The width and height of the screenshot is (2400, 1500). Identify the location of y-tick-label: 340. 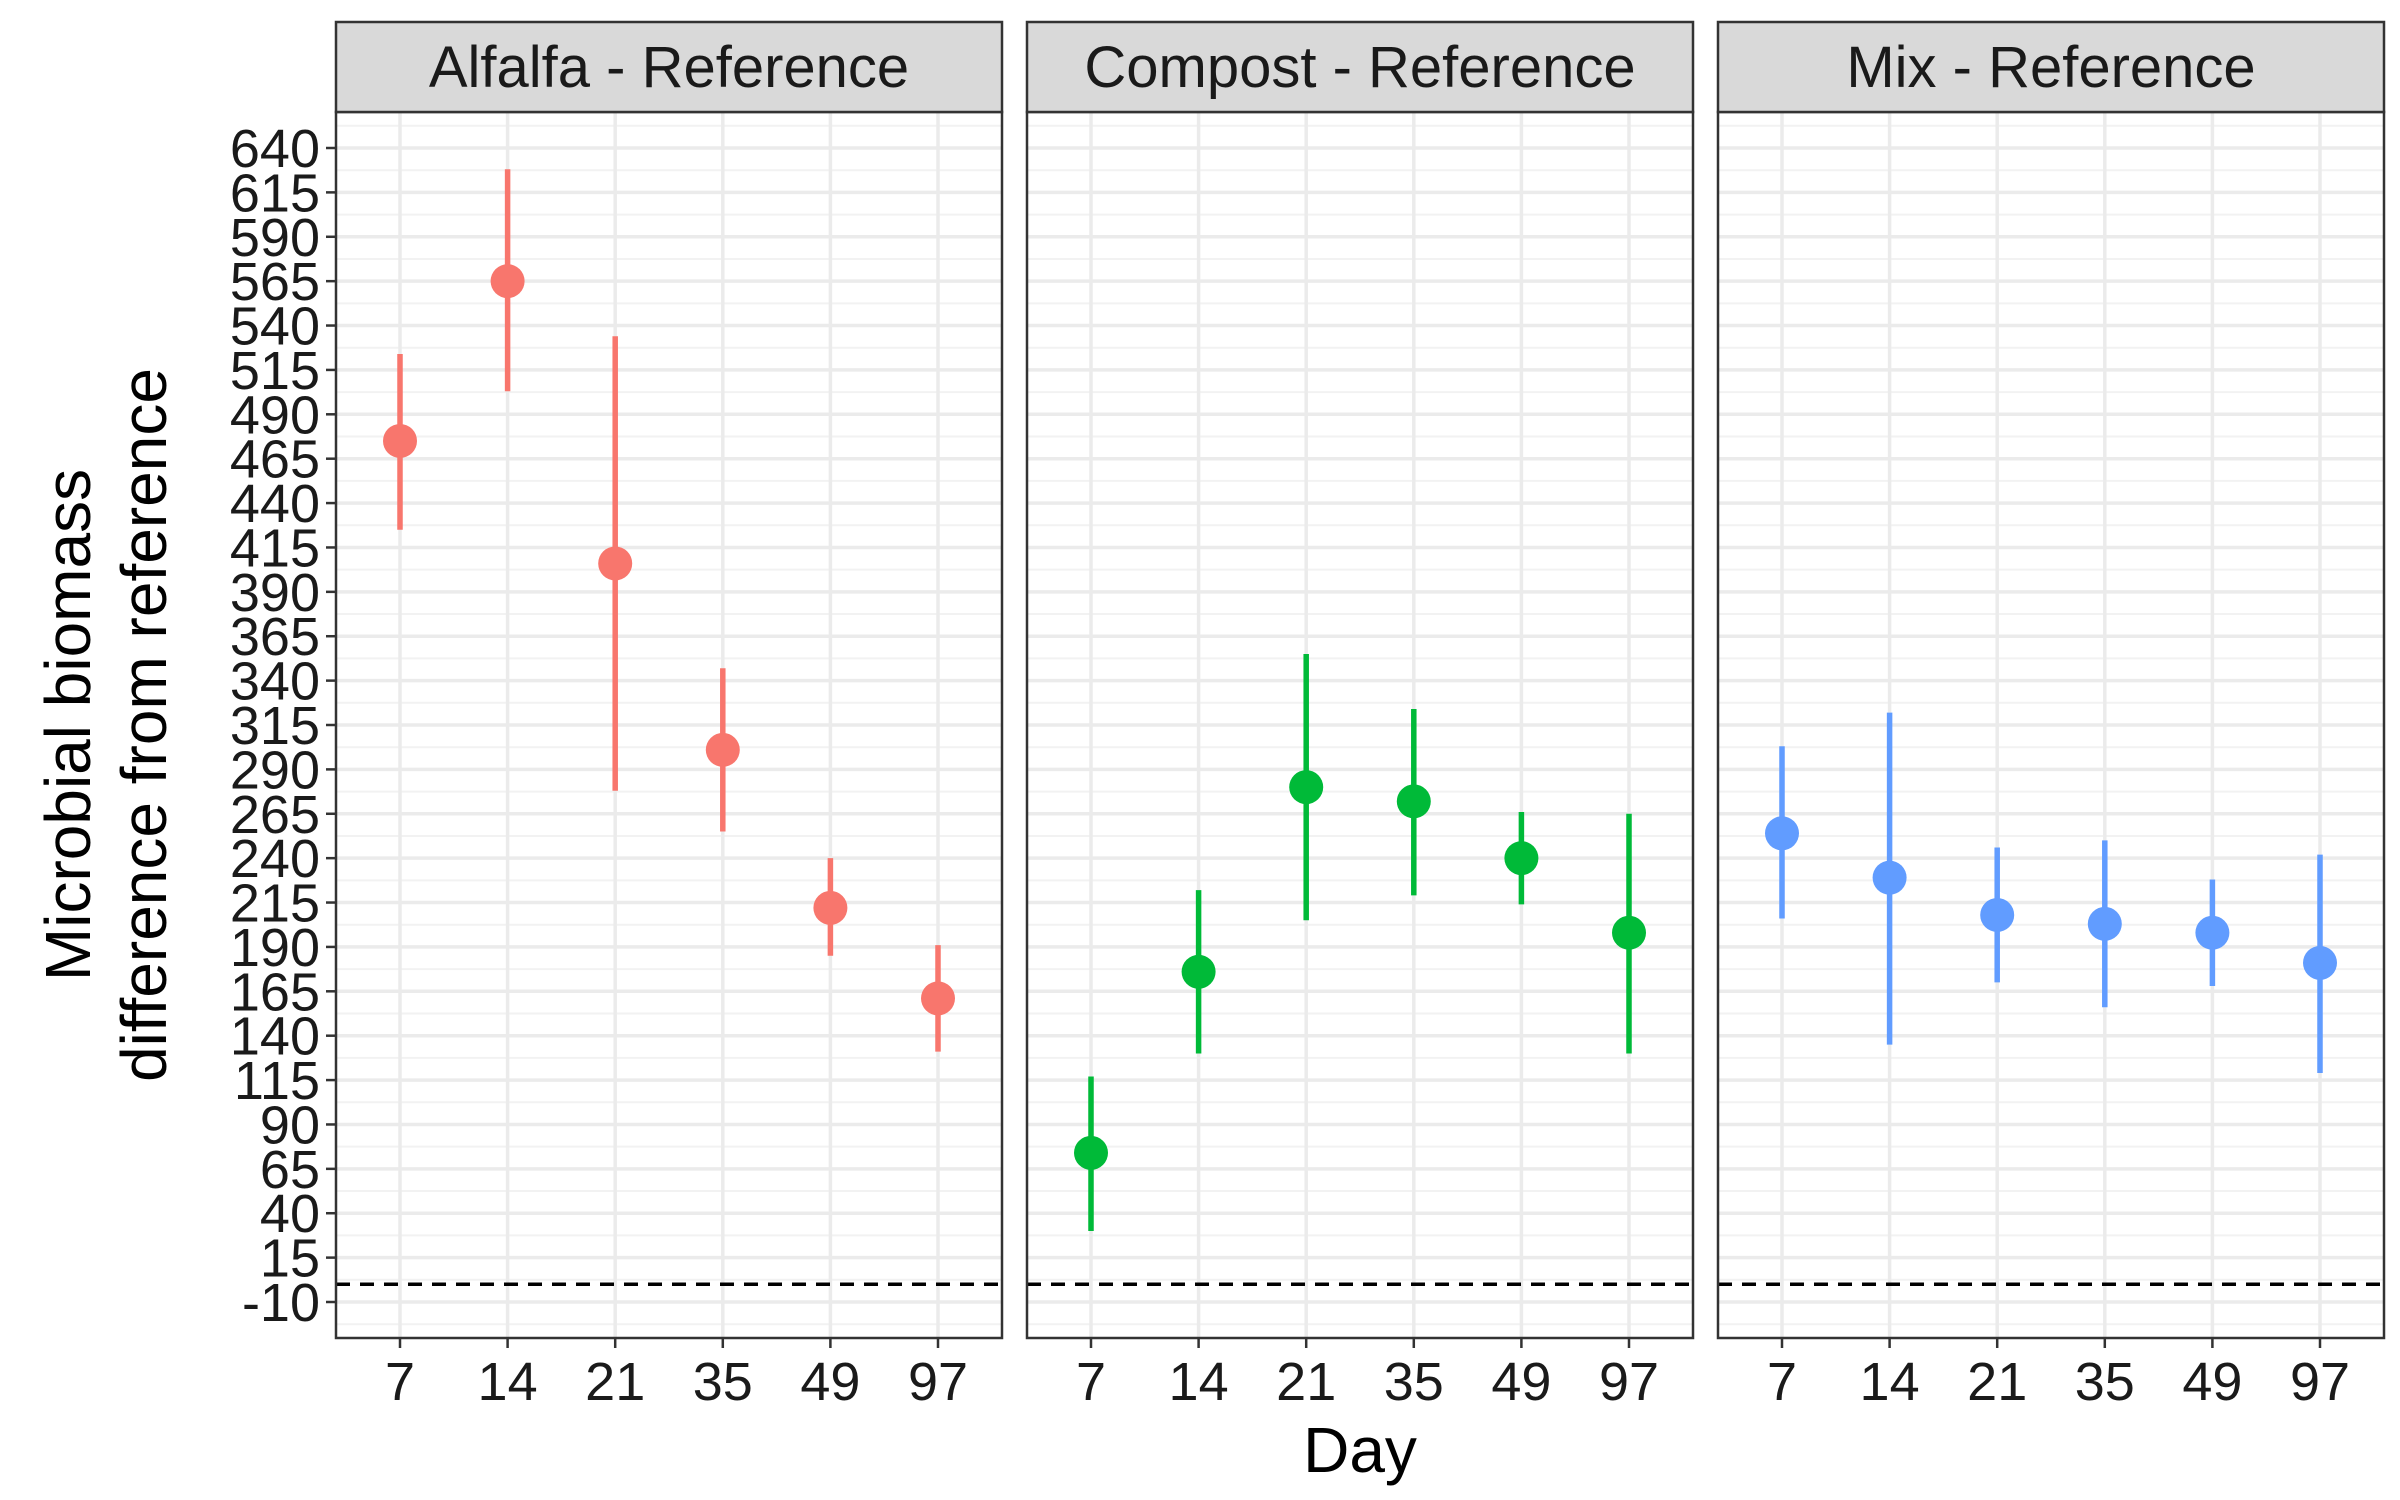
(275, 682).